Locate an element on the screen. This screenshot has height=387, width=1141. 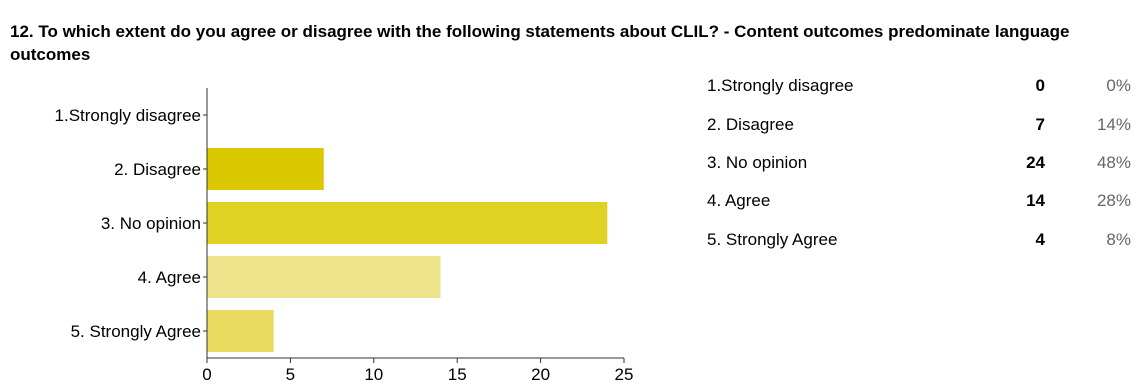
summary-percent: 14% is located at coordinates (1113, 124).